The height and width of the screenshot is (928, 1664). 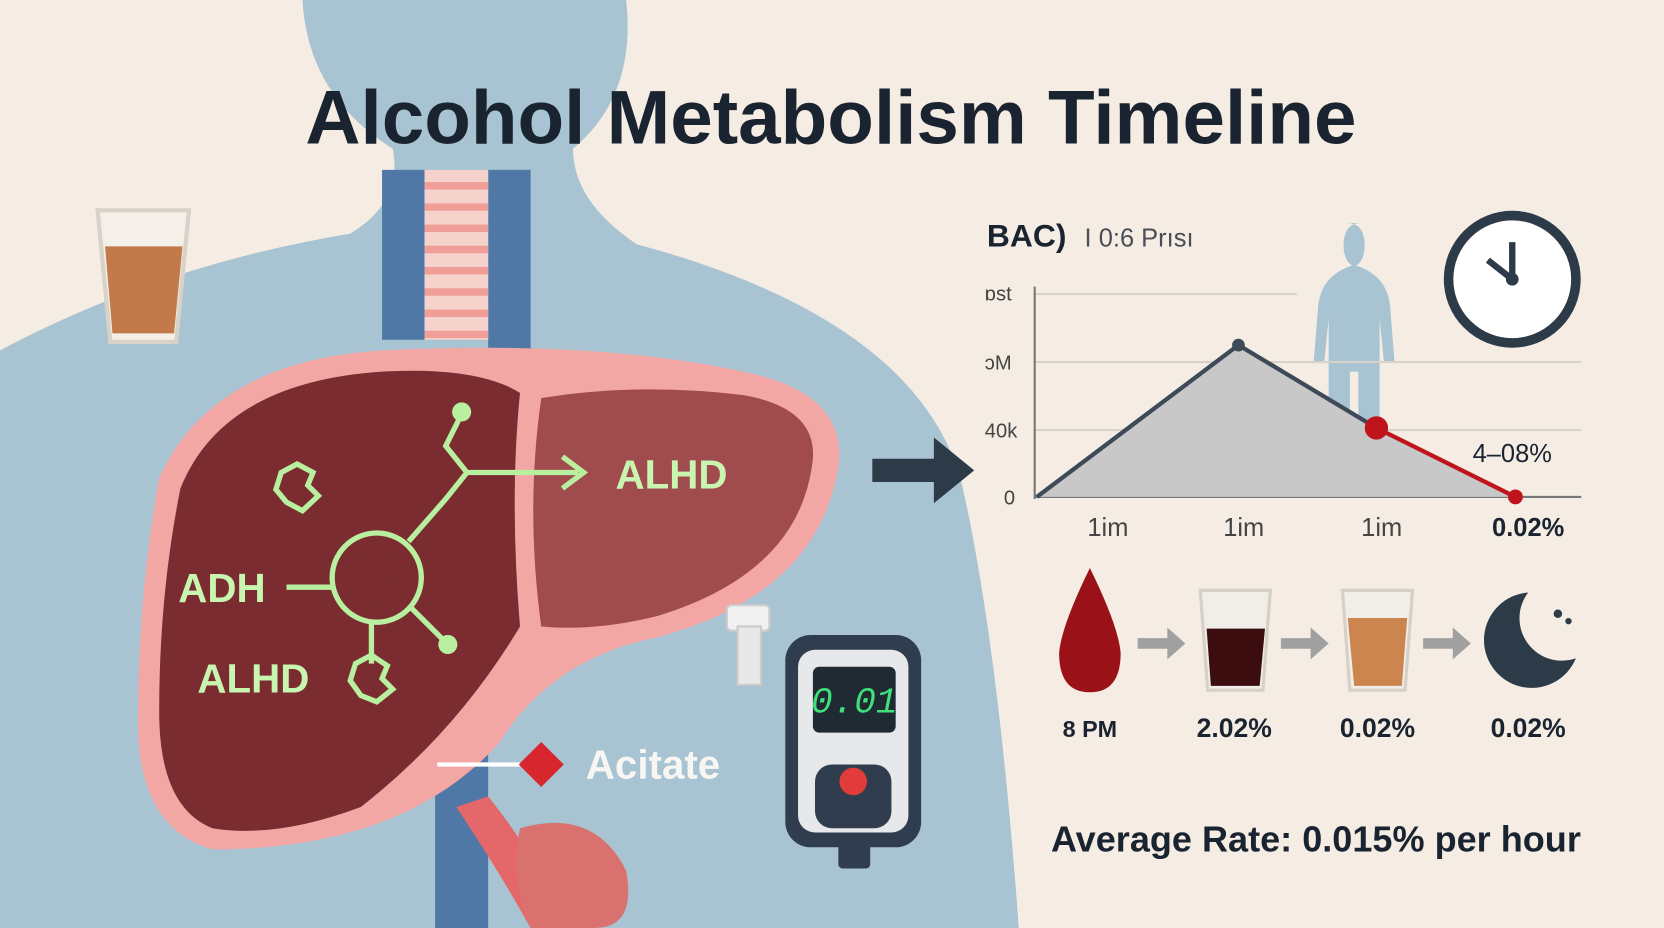 I want to click on acetate-marker, so click(x=541, y=764).